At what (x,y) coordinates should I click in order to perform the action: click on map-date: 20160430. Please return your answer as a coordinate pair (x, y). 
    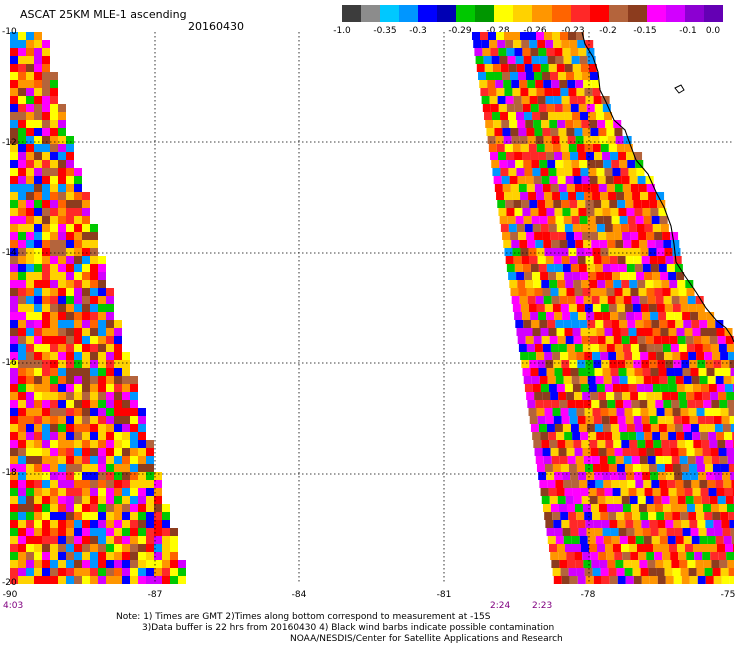
    Looking at the image, I should click on (216, 26).